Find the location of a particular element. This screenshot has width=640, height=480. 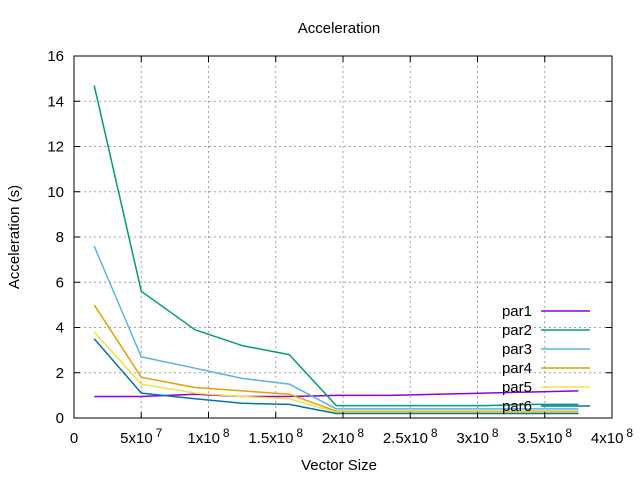

y-tick-label: 12 is located at coordinates (55, 147).